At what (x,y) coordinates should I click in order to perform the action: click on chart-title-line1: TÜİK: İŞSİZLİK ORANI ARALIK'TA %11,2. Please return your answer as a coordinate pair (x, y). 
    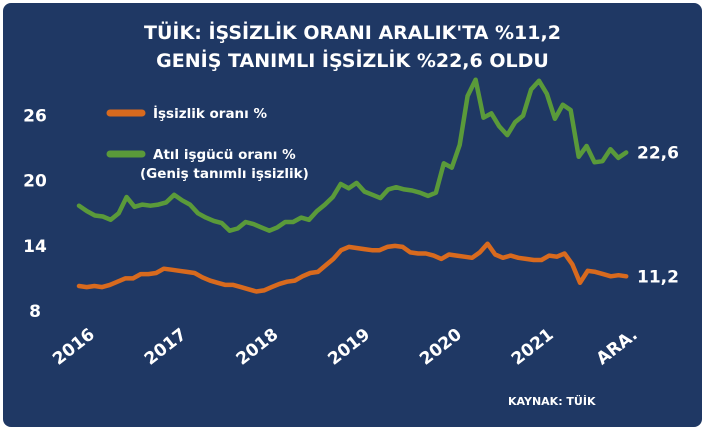
    Looking at the image, I should click on (352, 32).